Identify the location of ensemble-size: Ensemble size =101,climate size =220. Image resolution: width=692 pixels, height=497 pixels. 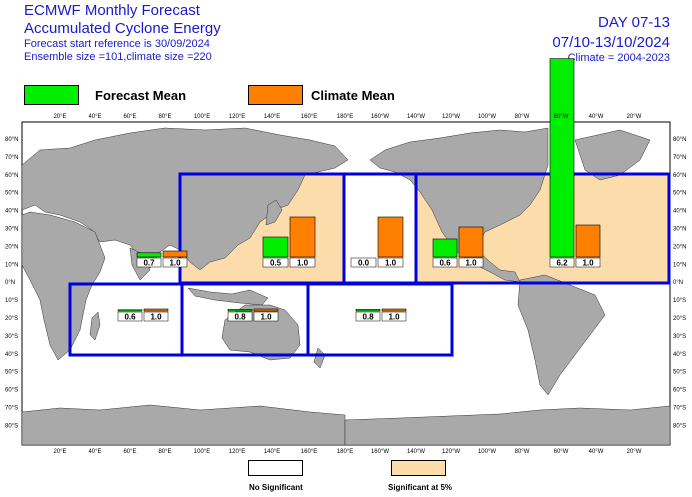
(118, 57).